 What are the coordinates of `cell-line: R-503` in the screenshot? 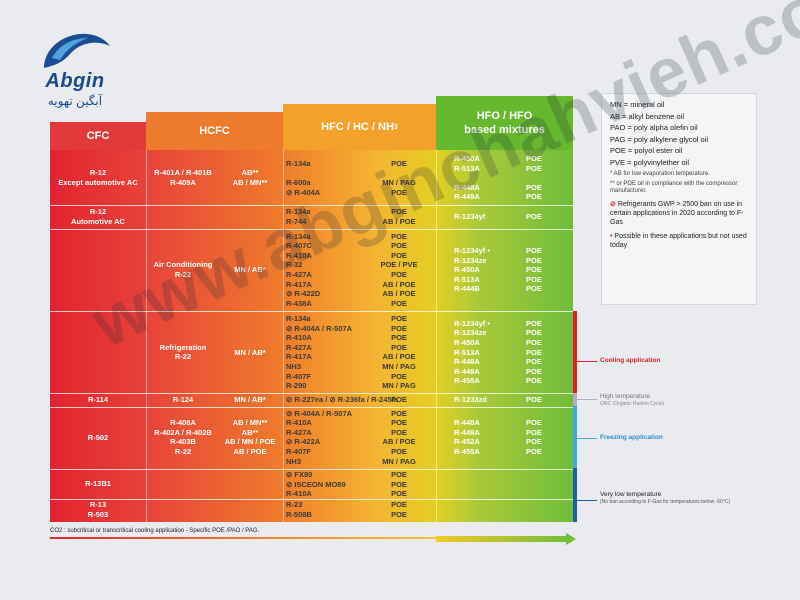 It's located at (98, 514).